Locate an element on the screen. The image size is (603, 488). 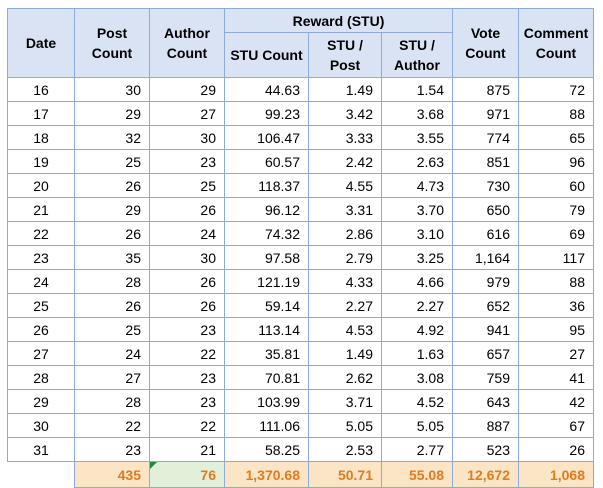
cell-vote-count: 979 is located at coordinates (485, 281).